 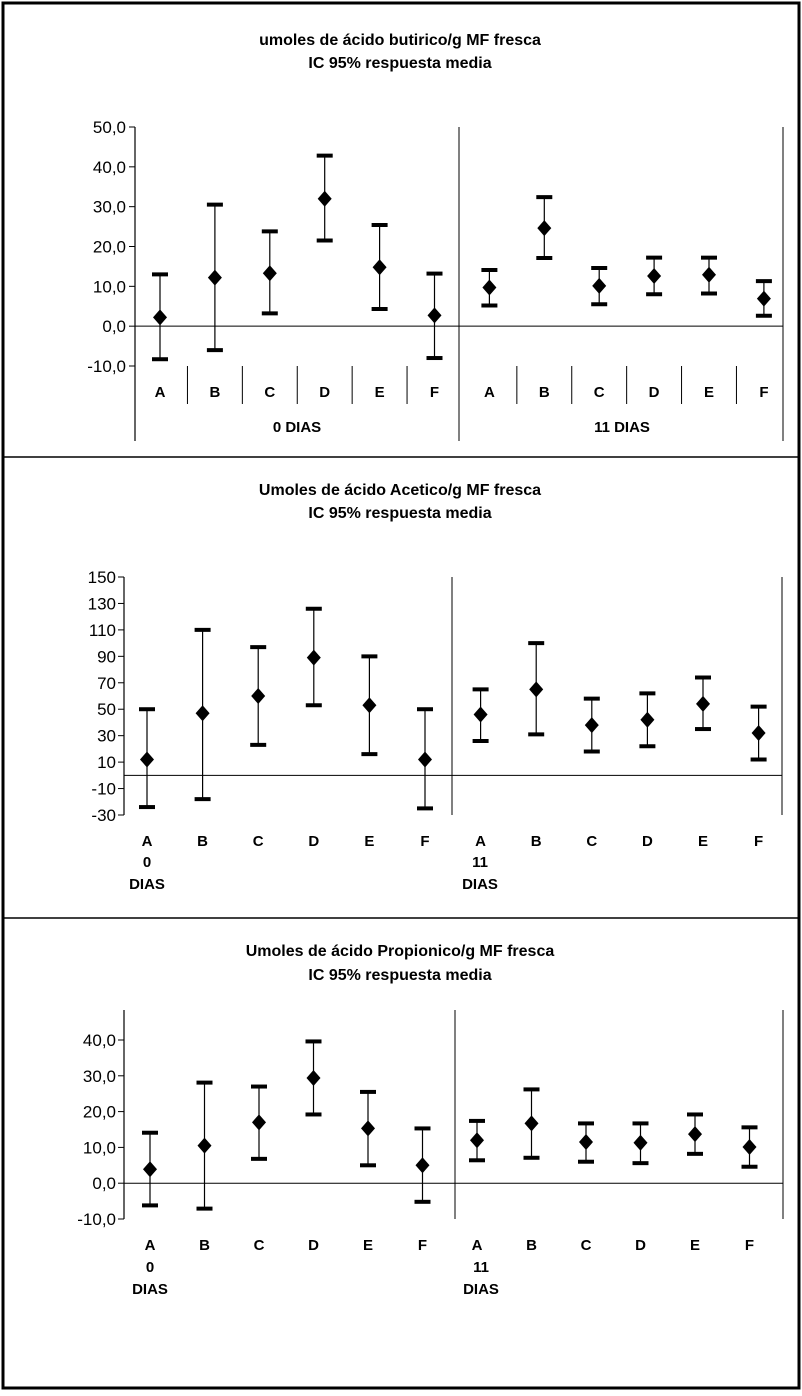 I want to click on butirico-y-tick-label: -10,0, so click(x=106, y=366).